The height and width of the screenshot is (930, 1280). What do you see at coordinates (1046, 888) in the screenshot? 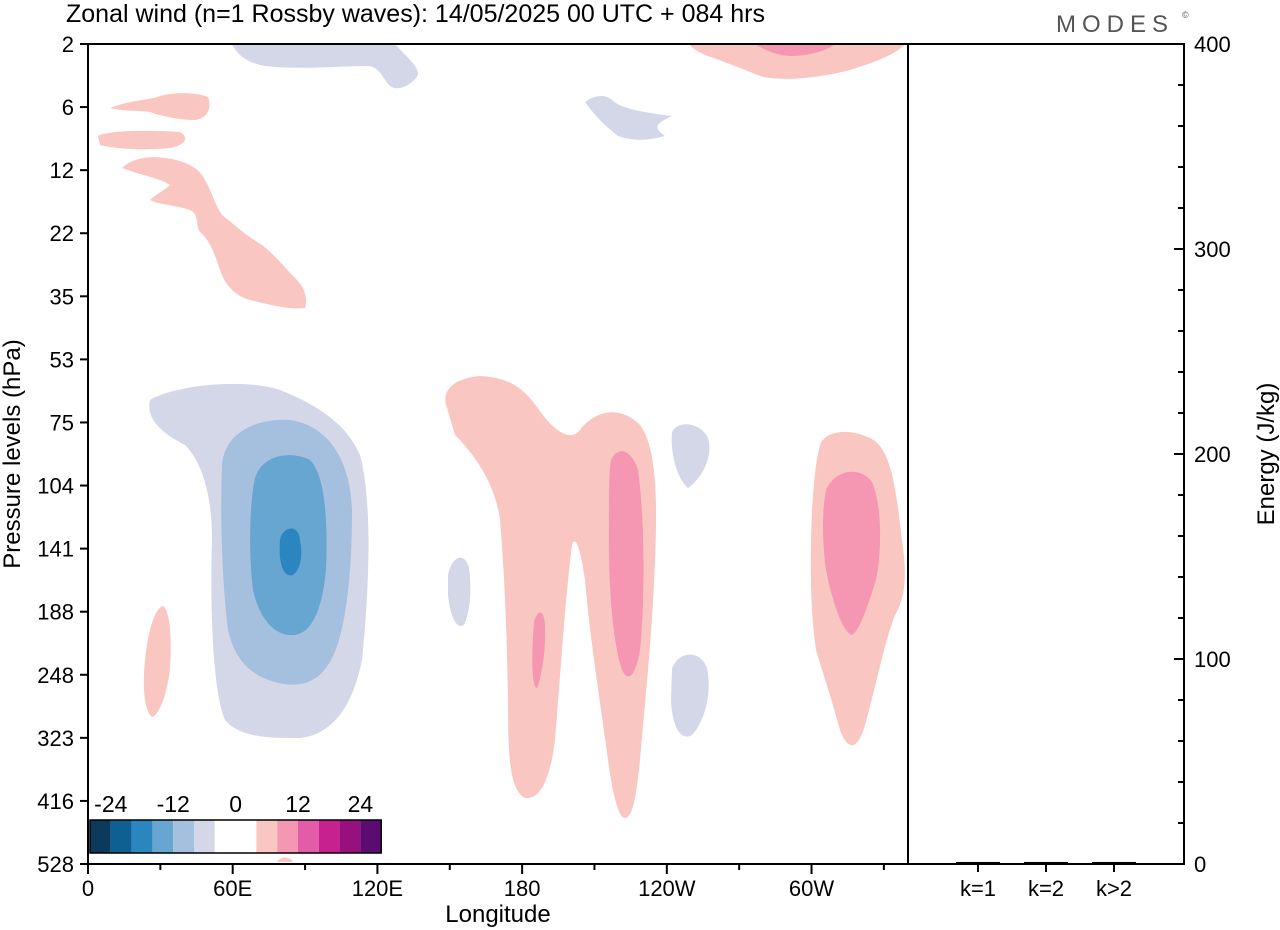
I see `energy-category-label: k=2` at bounding box center [1046, 888].